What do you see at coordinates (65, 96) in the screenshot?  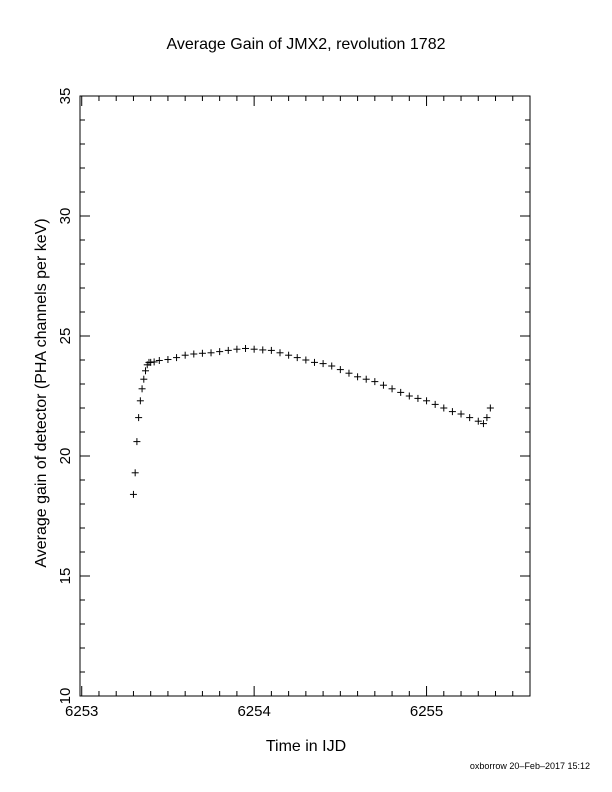 I see `y-tick-label: 35` at bounding box center [65, 96].